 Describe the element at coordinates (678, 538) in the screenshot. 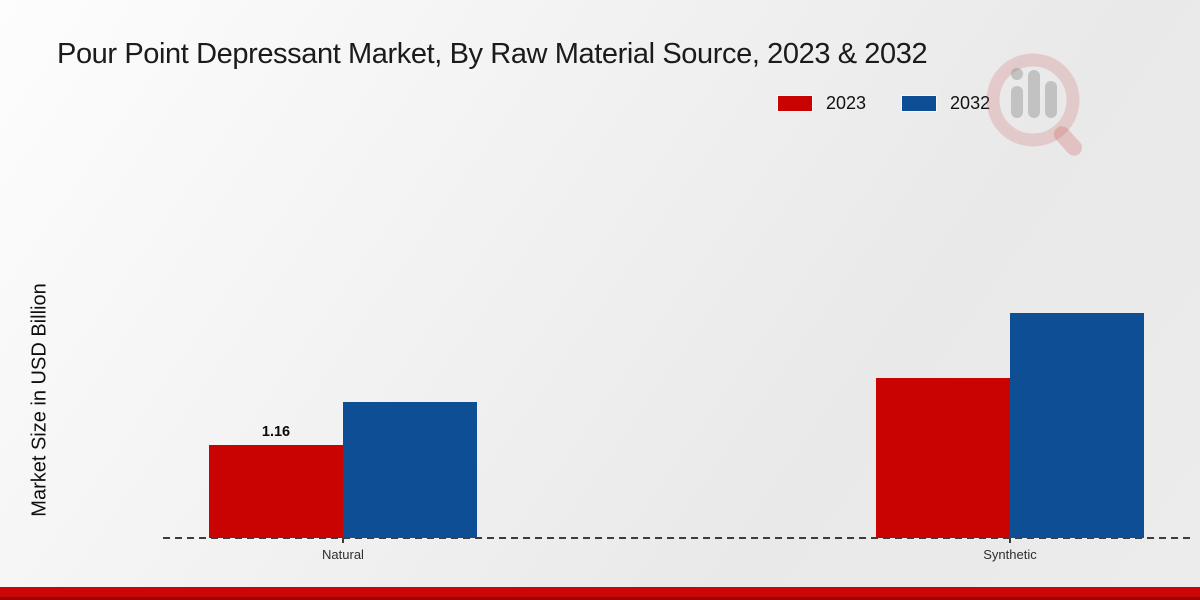

I see `x-axis-baseline` at that location.